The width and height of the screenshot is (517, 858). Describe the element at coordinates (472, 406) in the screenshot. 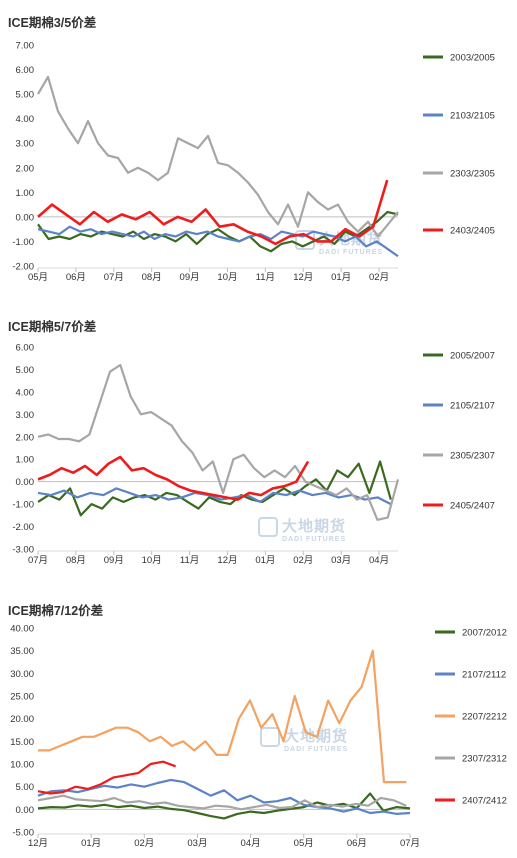

I see `legend-label: 2105/2107` at that location.